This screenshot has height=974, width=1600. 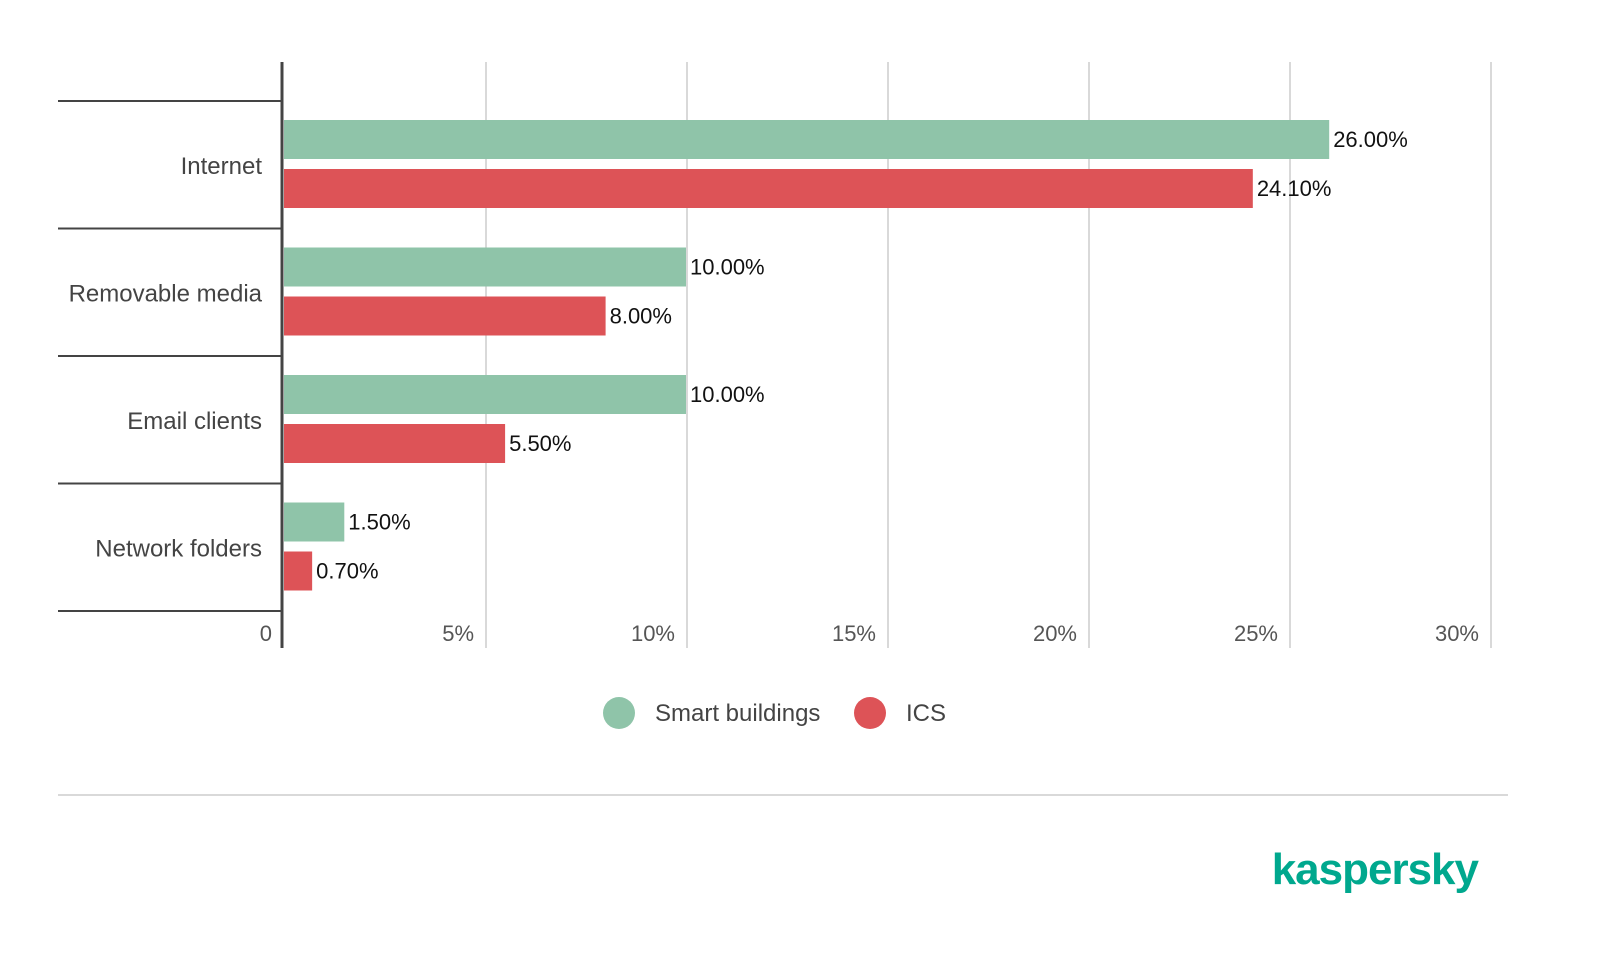 What do you see at coordinates (222, 166) in the screenshot?
I see `category-label: Internet` at bounding box center [222, 166].